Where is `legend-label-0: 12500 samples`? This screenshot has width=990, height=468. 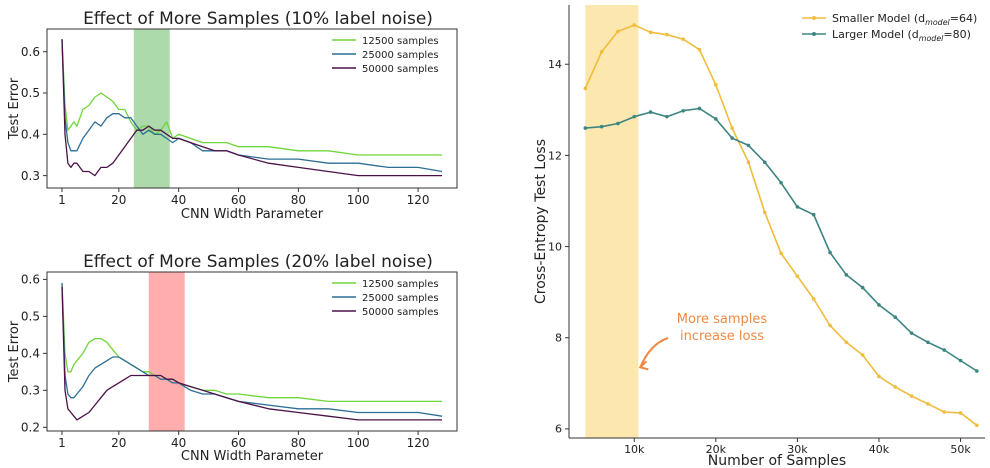 legend-label-0: 12500 samples is located at coordinates (400, 41).